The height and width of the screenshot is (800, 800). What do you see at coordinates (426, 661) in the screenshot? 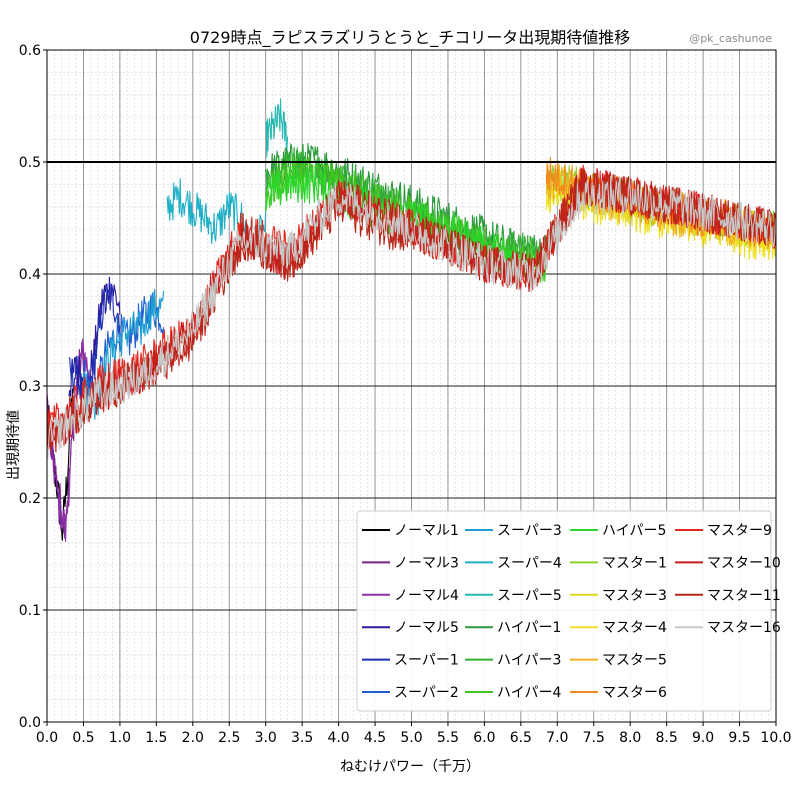
I see `legend-label: スーパー1` at bounding box center [426, 661].